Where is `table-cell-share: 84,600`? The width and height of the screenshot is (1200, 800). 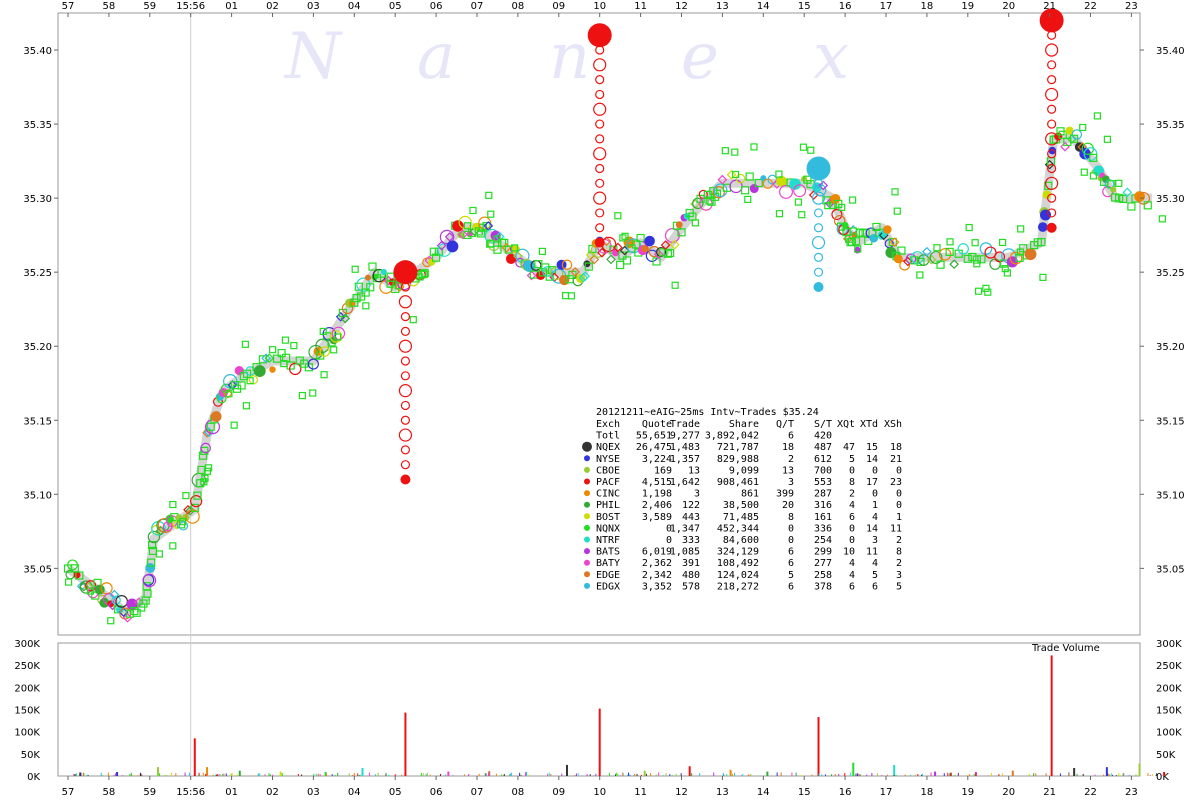 table-cell-share: 84,600 is located at coordinates (741, 540).